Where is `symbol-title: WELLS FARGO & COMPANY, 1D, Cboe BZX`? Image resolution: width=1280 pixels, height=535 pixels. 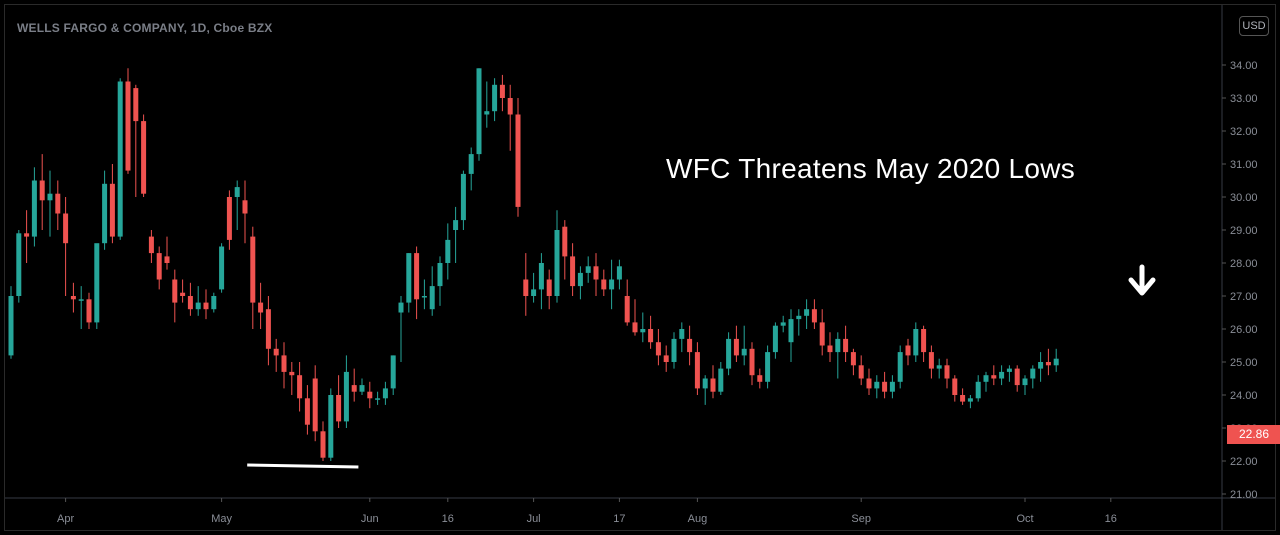
symbol-title: WELLS FARGO & COMPANY, 1D, Cboe BZX is located at coordinates (145, 28).